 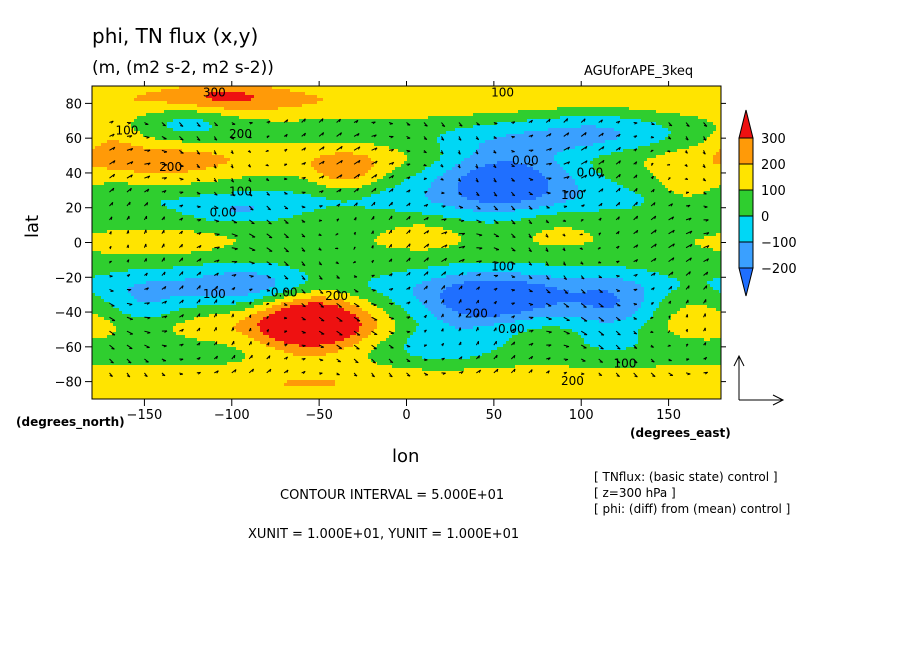 What do you see at coordinates (746, 282) in the screenshot?
I see `colorbar-cap-bottom` at bounding box center [746, 282].